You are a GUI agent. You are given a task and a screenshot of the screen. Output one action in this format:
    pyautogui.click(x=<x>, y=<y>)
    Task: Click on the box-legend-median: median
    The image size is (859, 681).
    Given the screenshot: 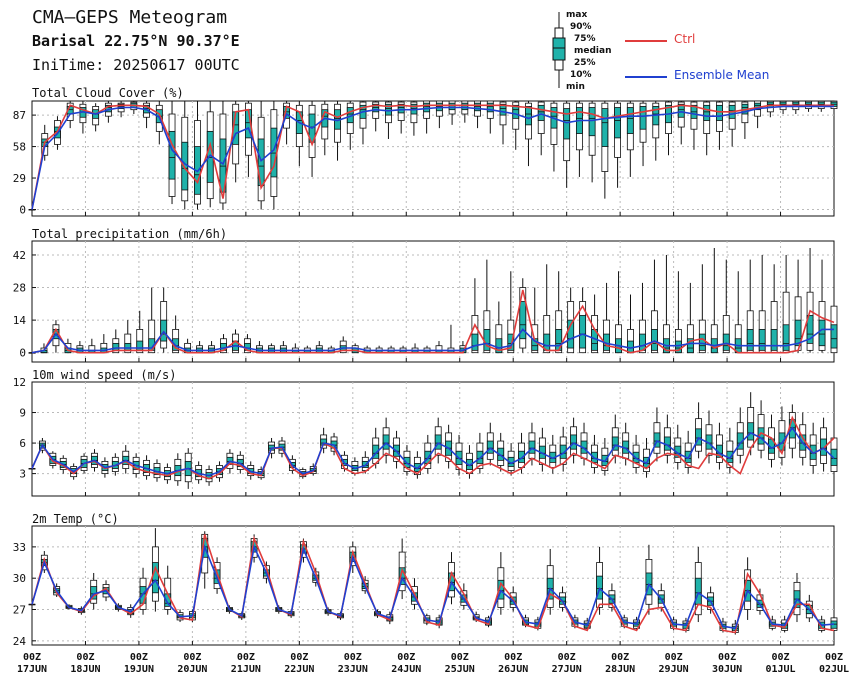 What is the action you would take?
    pyautogui.click(x=593, y=51)
    